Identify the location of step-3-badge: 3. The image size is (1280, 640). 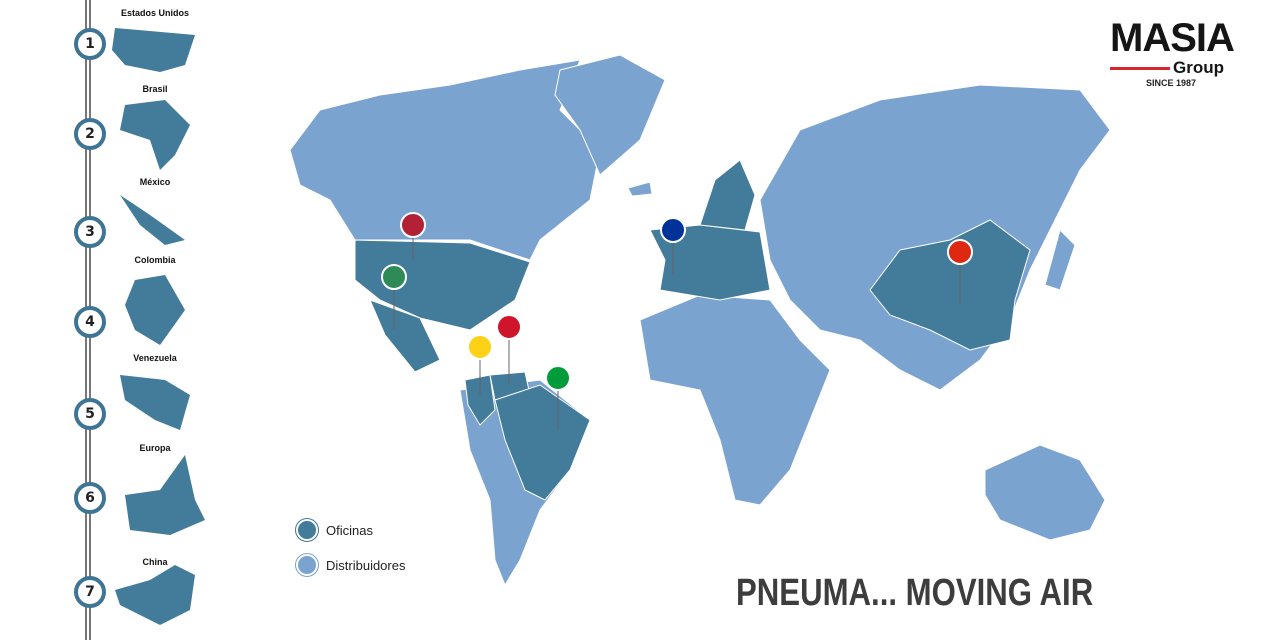
(90, 232).